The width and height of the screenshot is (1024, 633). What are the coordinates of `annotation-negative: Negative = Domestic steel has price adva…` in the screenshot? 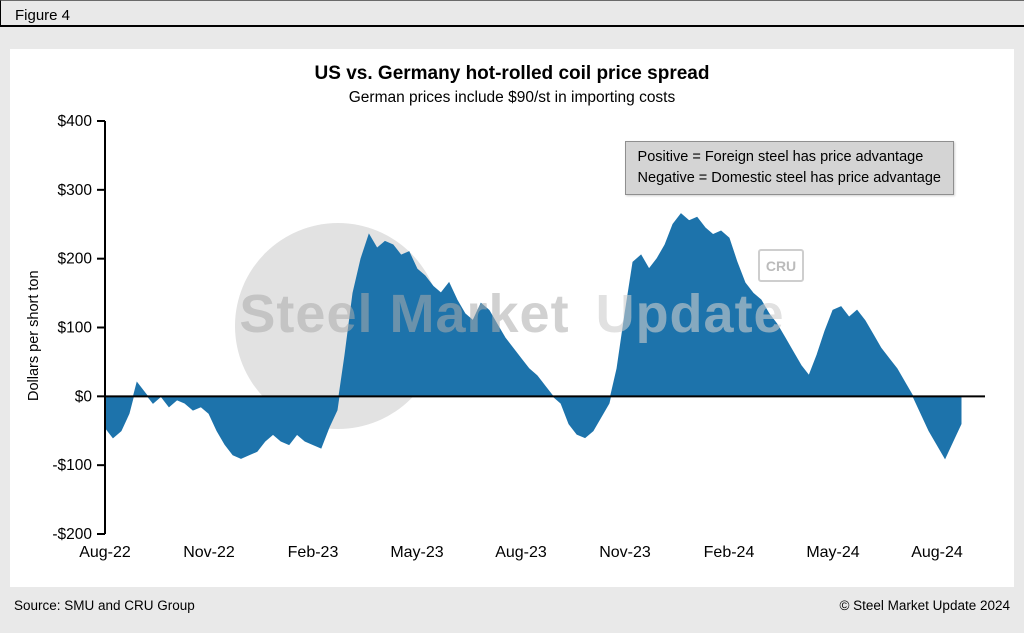 It's located at (789, 178).